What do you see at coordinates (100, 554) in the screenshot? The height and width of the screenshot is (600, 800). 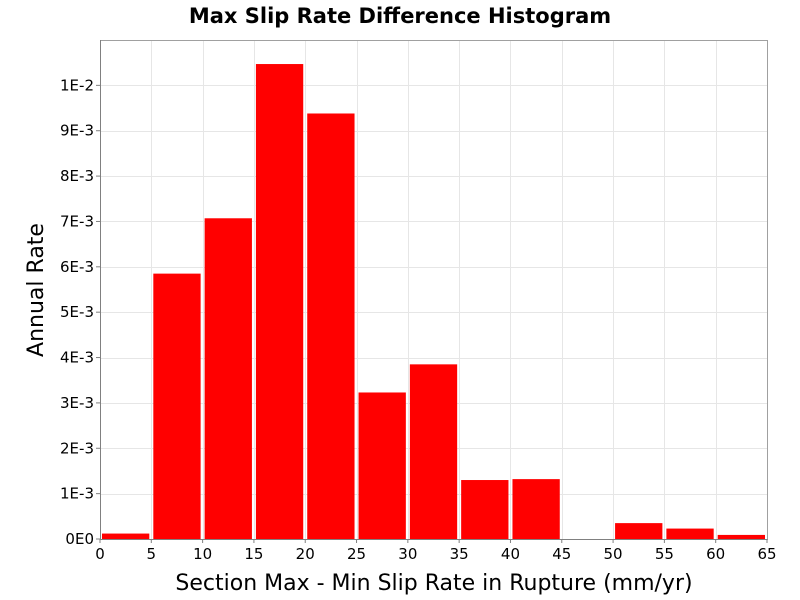 I see `x-tick-label: 0` at bounding box center [100, 554].